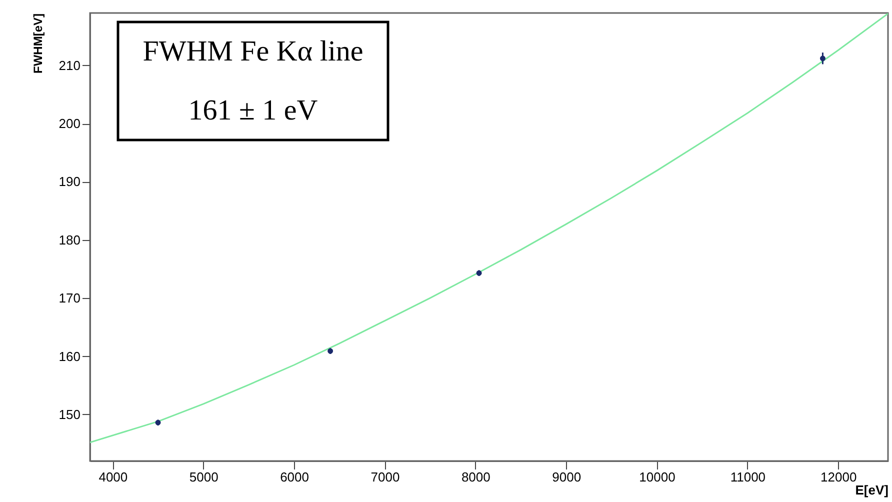  What do you see at coordinates (748, 477) in the screenshot?
I see `x-tick-label: 11000` at bounding box center [748, 477].